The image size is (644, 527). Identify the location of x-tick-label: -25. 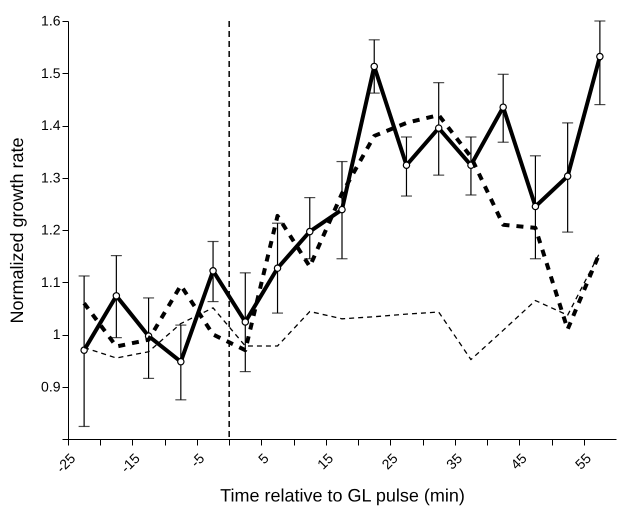
(65, 463).